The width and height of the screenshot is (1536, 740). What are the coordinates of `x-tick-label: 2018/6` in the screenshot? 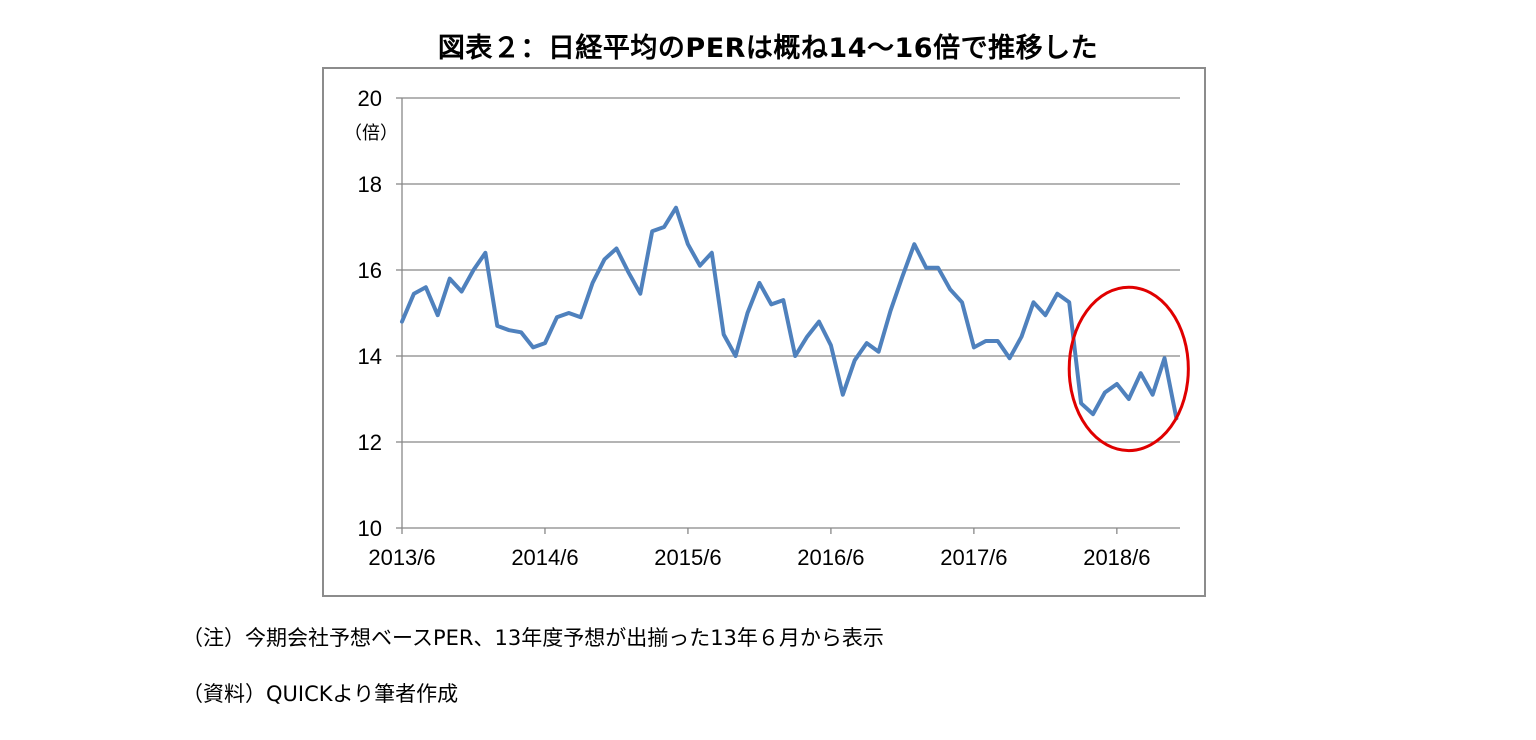 It's located at (1116, 557).